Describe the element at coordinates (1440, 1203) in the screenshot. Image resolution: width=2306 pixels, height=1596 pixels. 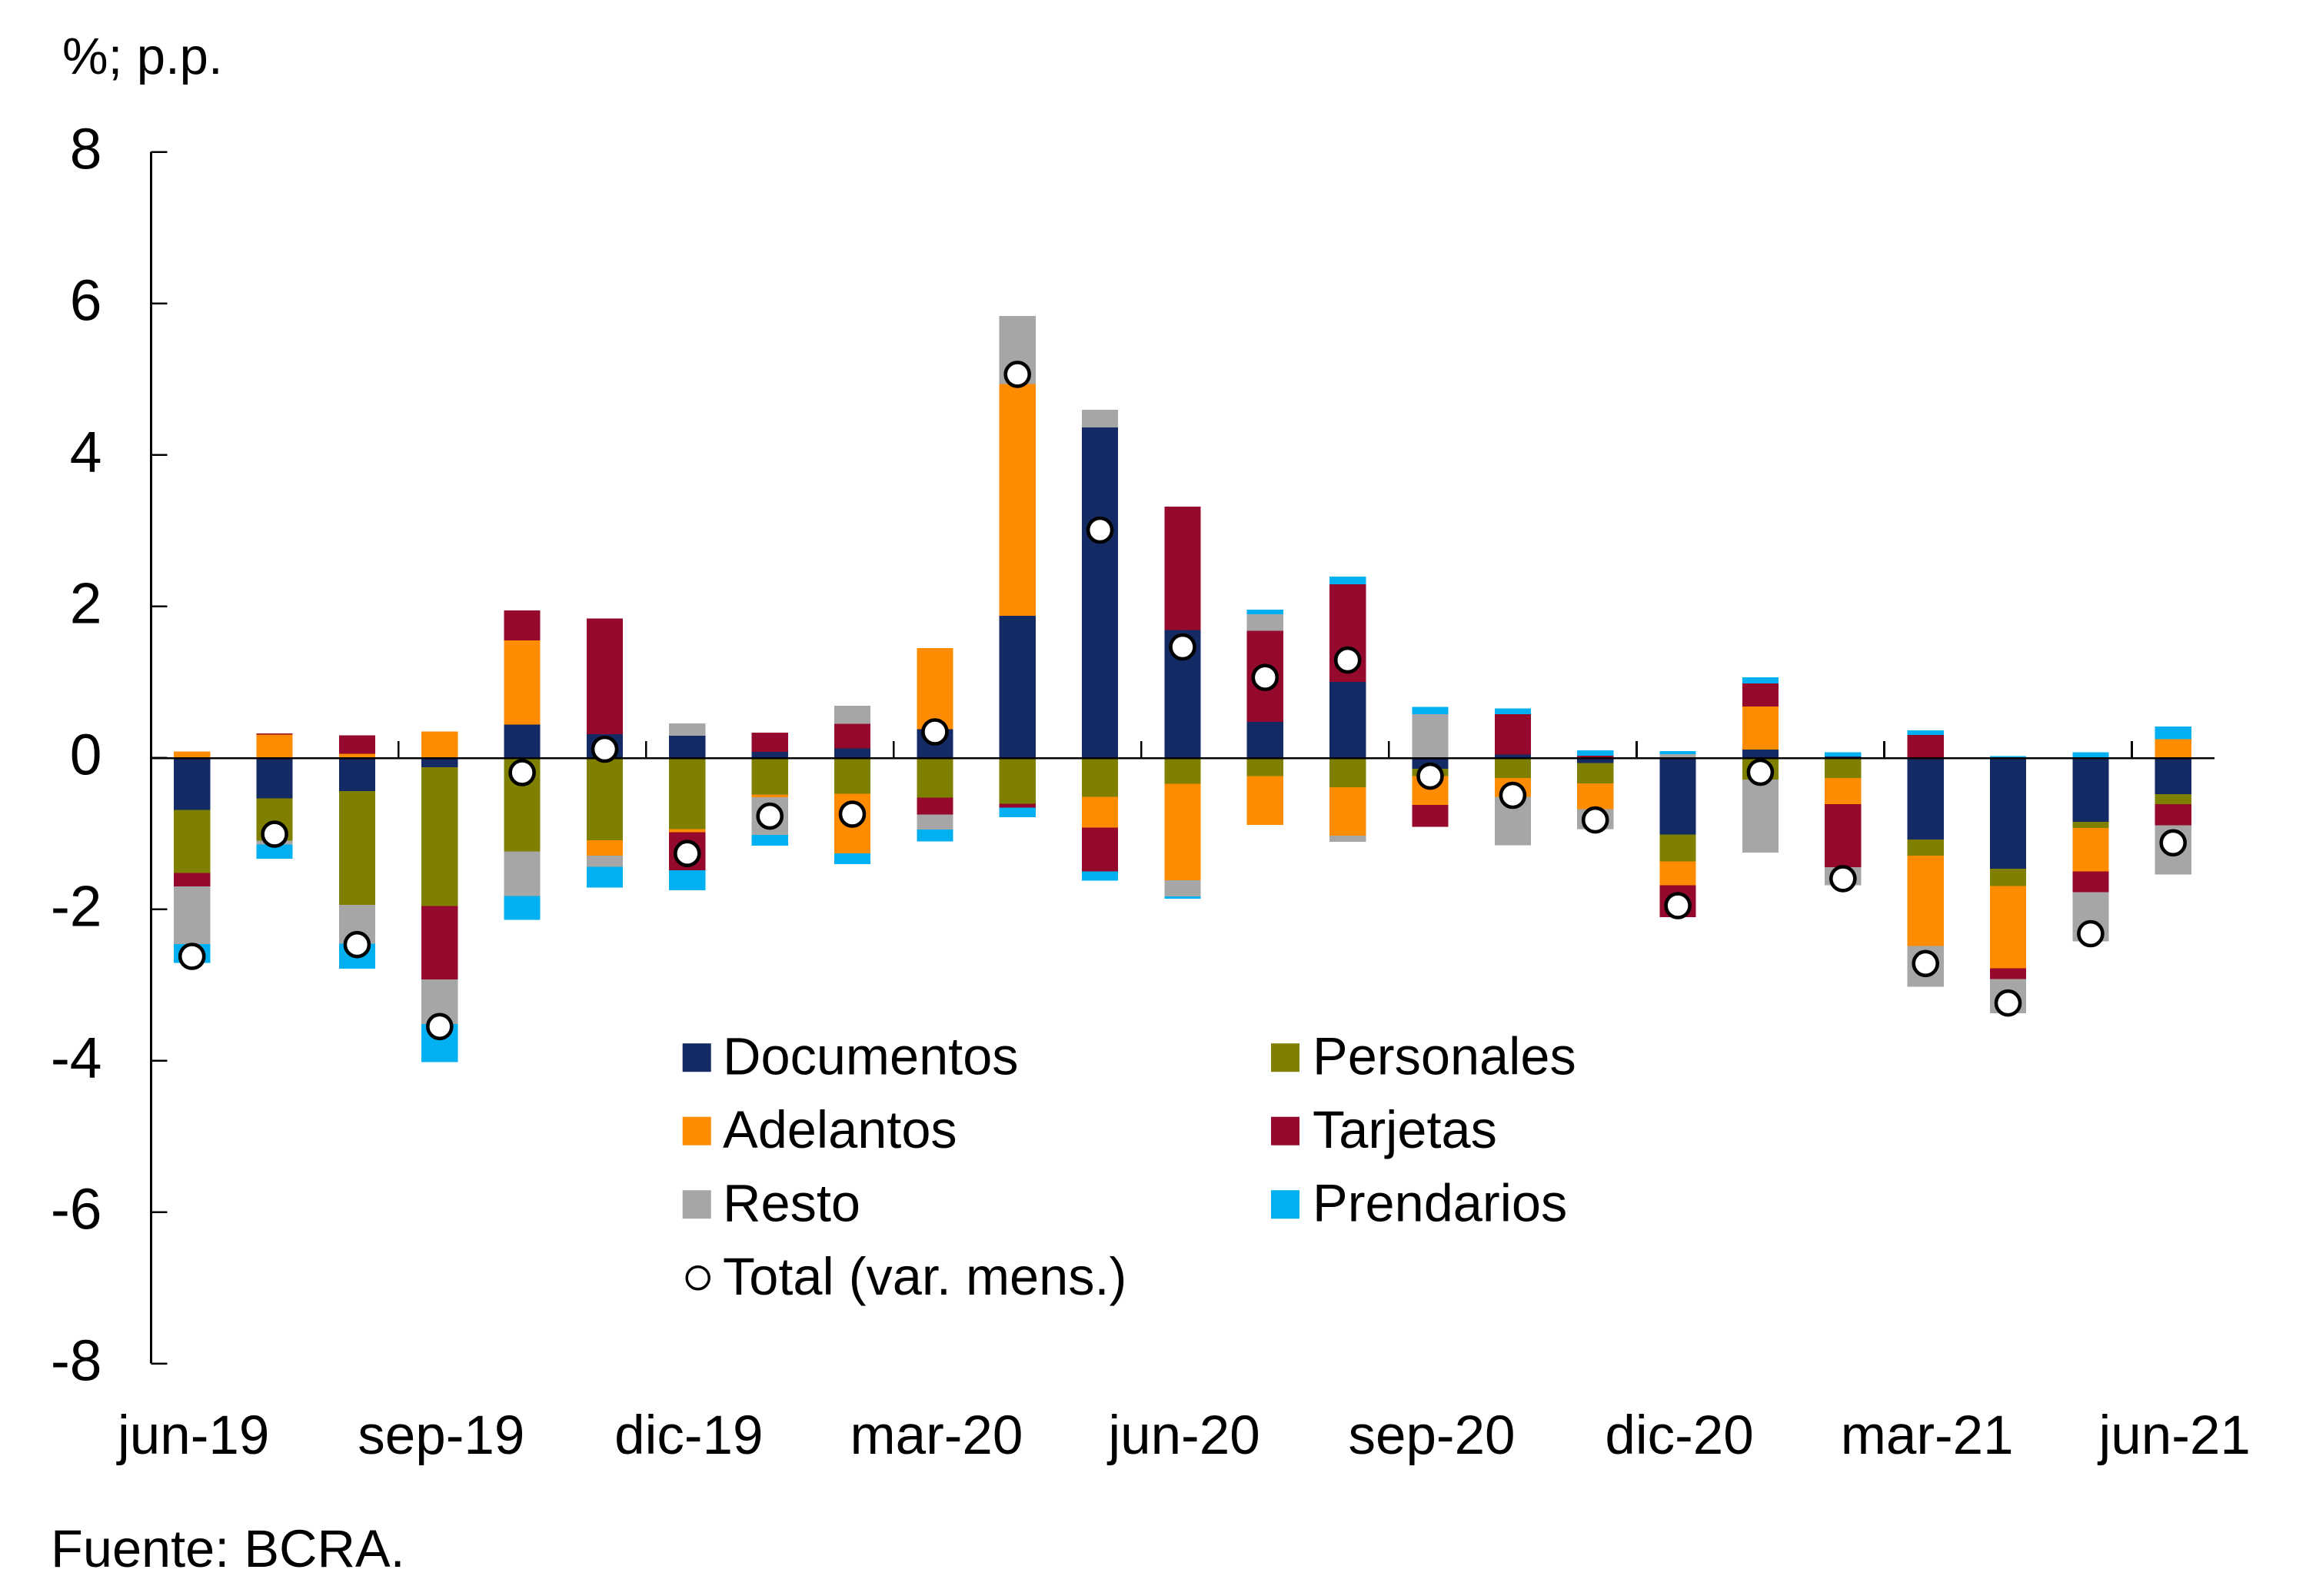
I see `svg-text: Prendarios` at that location.